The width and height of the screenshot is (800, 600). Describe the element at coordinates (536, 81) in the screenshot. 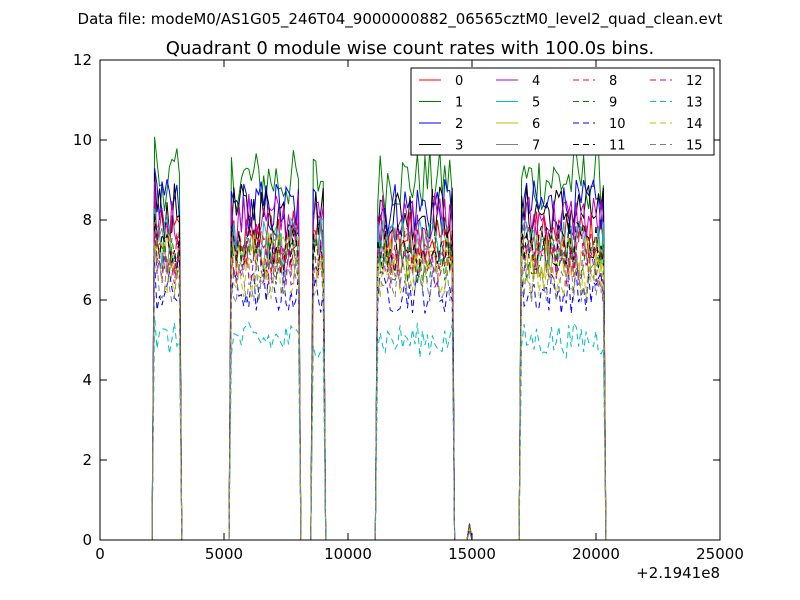

I see `legend-label-4: 4` at that location.